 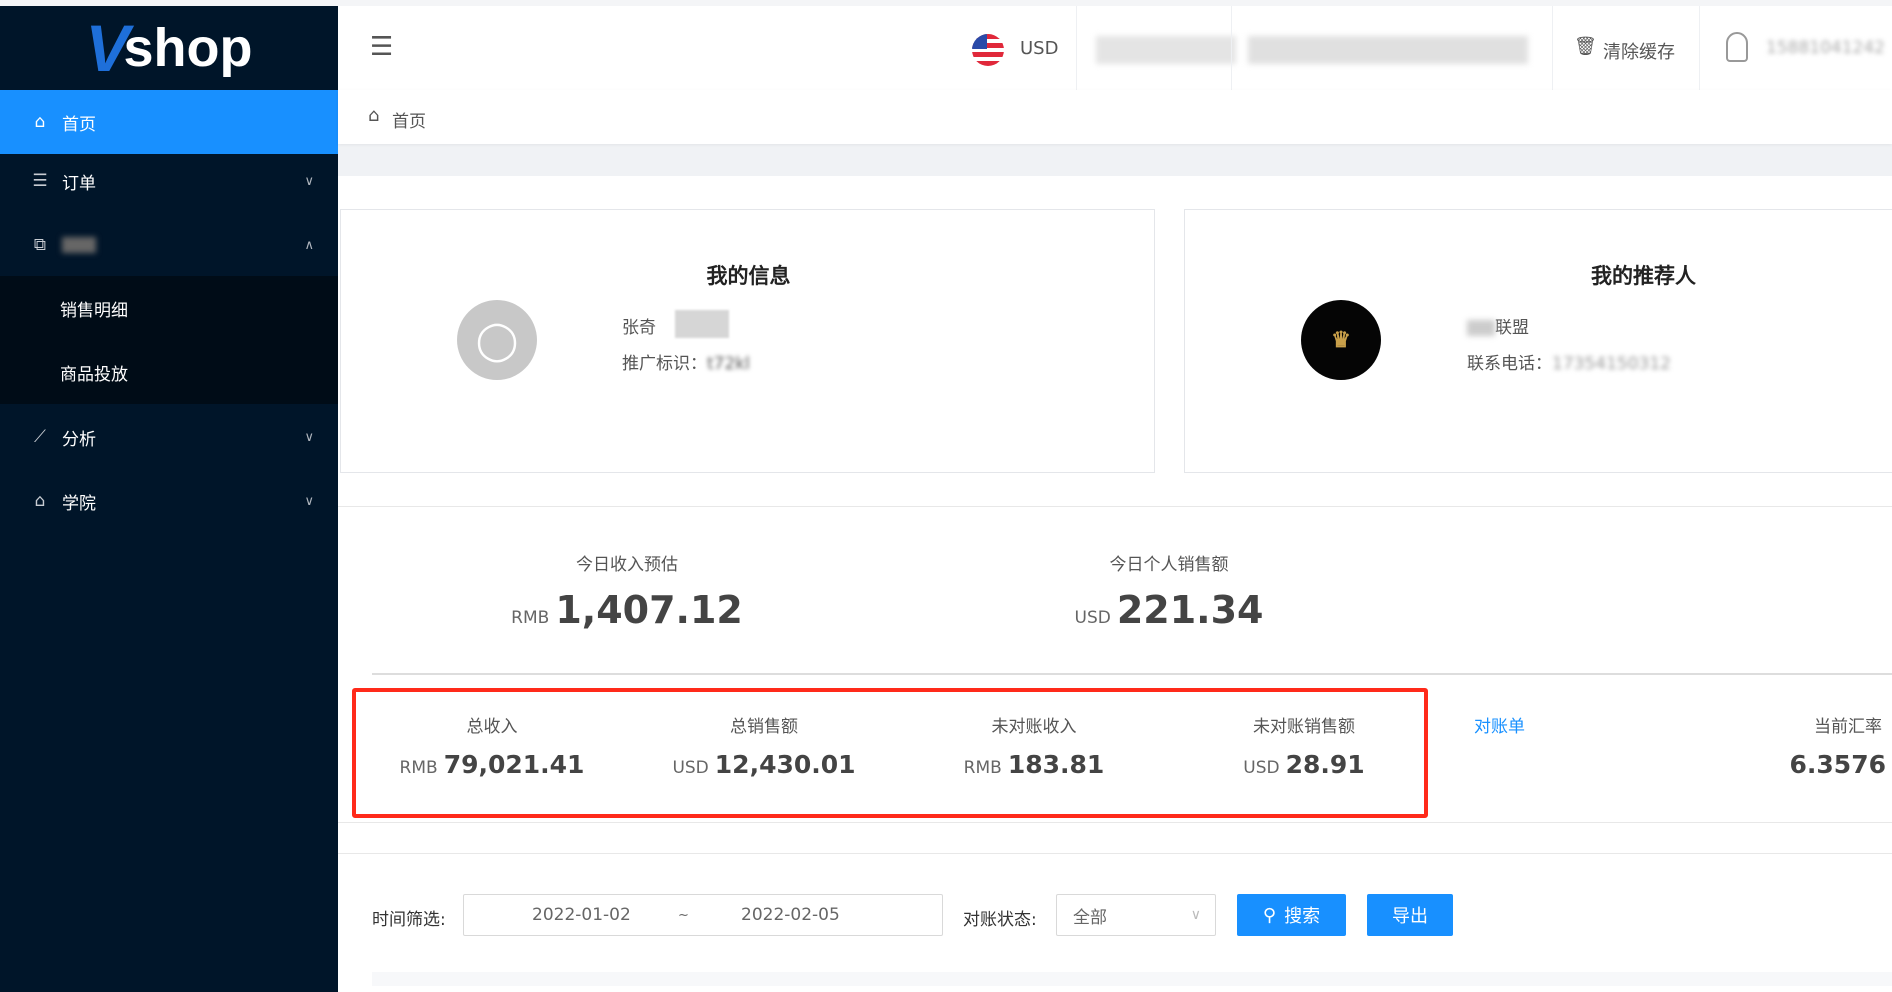 What do you see at coordinates (40, 181) in the screenshot?
I see `list-icon: ☰` at bounding box center [40, 181].